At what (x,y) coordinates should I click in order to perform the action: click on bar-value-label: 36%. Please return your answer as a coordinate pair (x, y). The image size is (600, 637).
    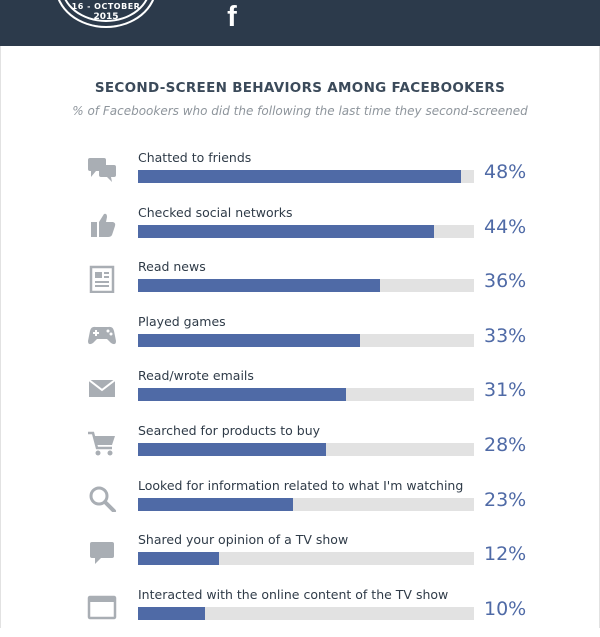
    Looking at the image, I should click on (505, 281).